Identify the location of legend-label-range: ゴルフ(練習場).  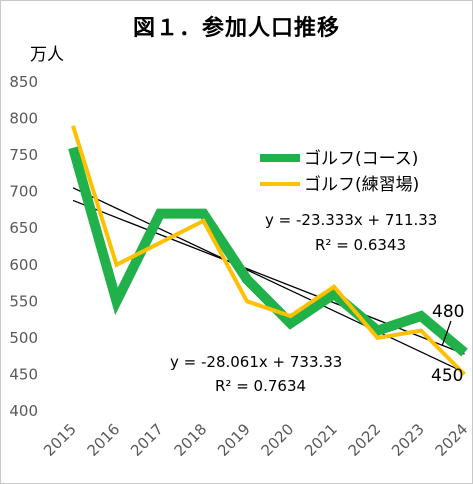
(361, 184).